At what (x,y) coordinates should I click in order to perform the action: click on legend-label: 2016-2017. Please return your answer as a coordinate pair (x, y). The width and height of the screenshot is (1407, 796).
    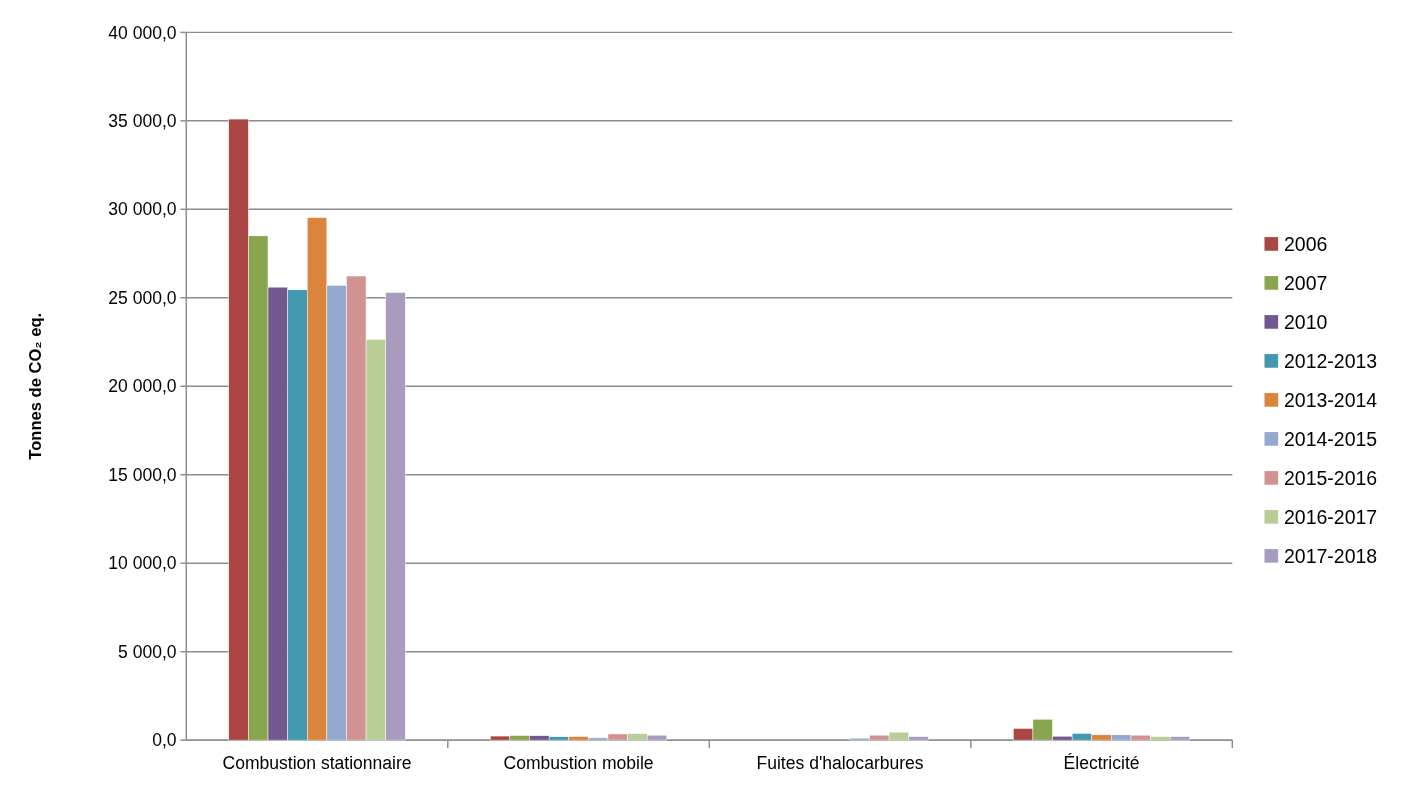
    Looking at the image, I should click on (1330, 516).